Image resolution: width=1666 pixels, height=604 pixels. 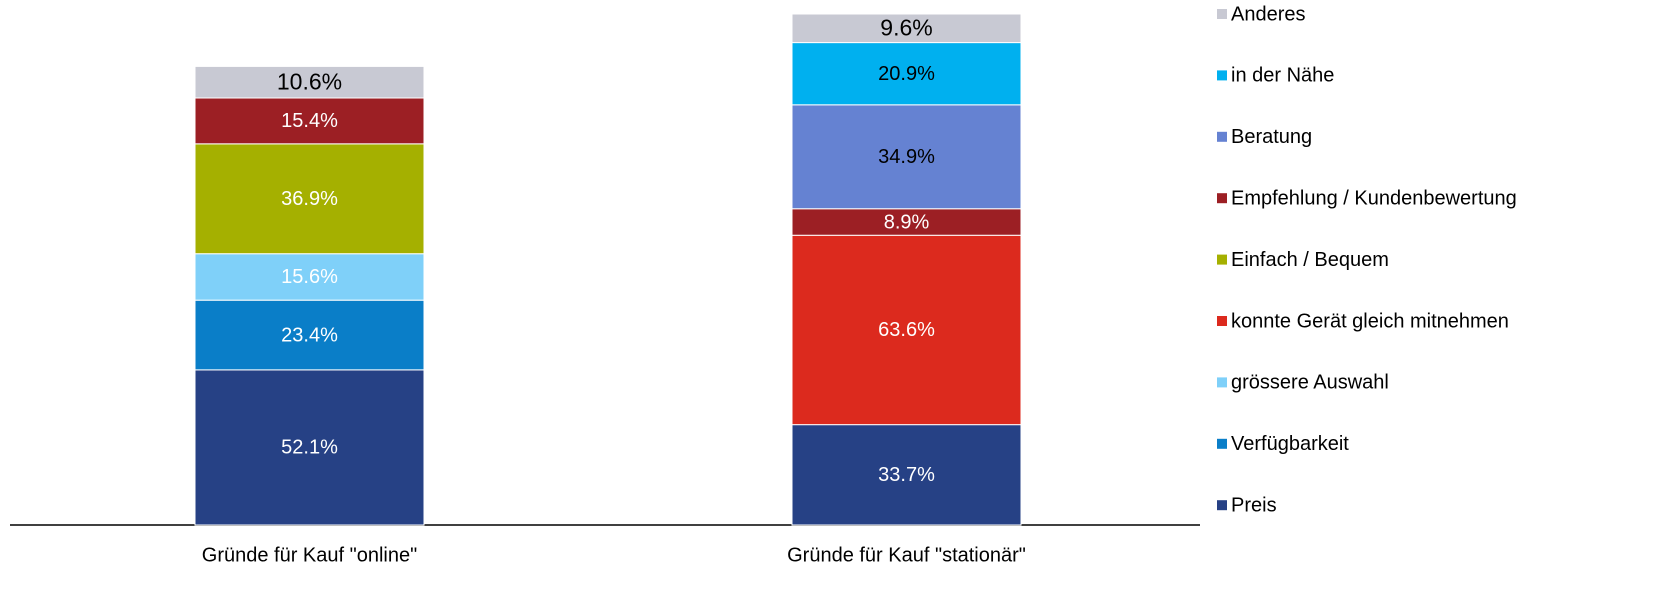 I want to click on data-label: 10.6%, so click(x=309, y=81).